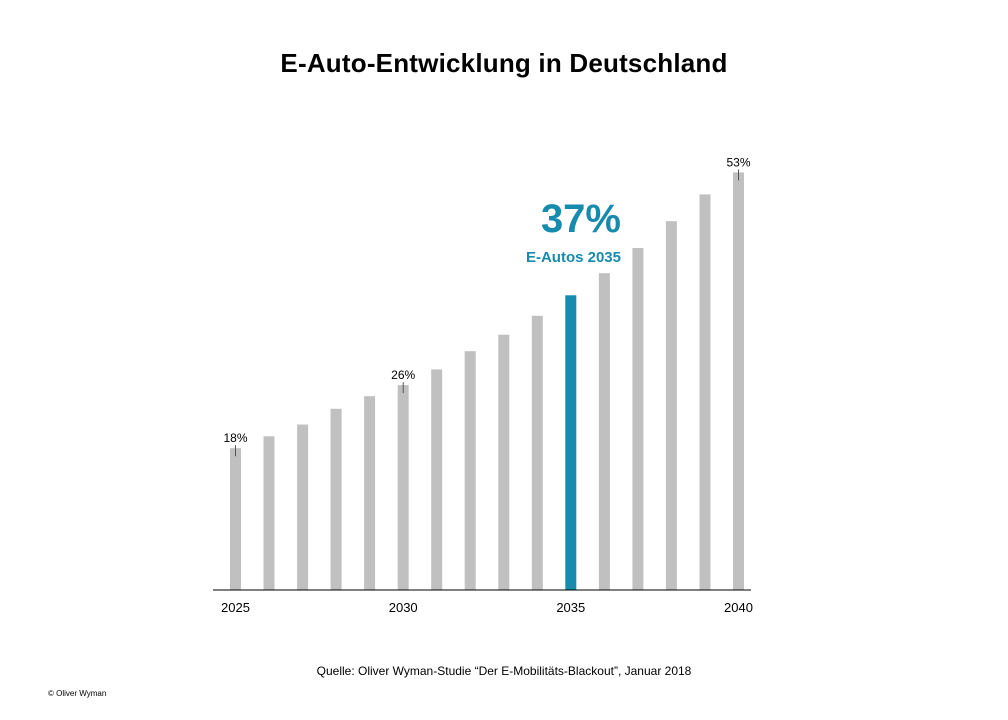  I want to click on x-tick-label-2030: 2030, so click(403, 607).